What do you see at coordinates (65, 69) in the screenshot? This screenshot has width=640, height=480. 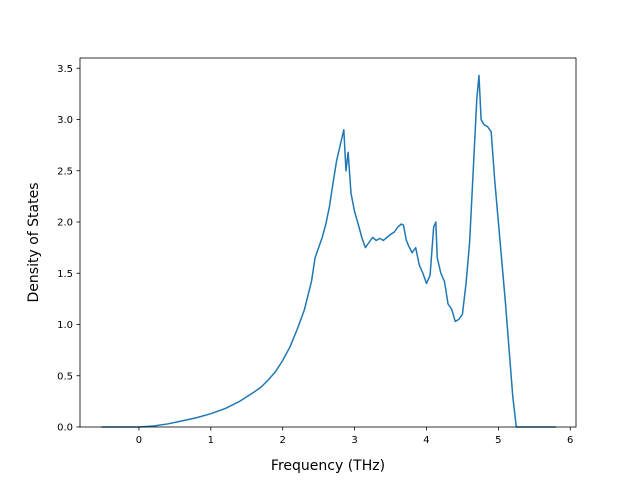 I see `y-tick-label: 3.5` at bounding box center [65, 69].